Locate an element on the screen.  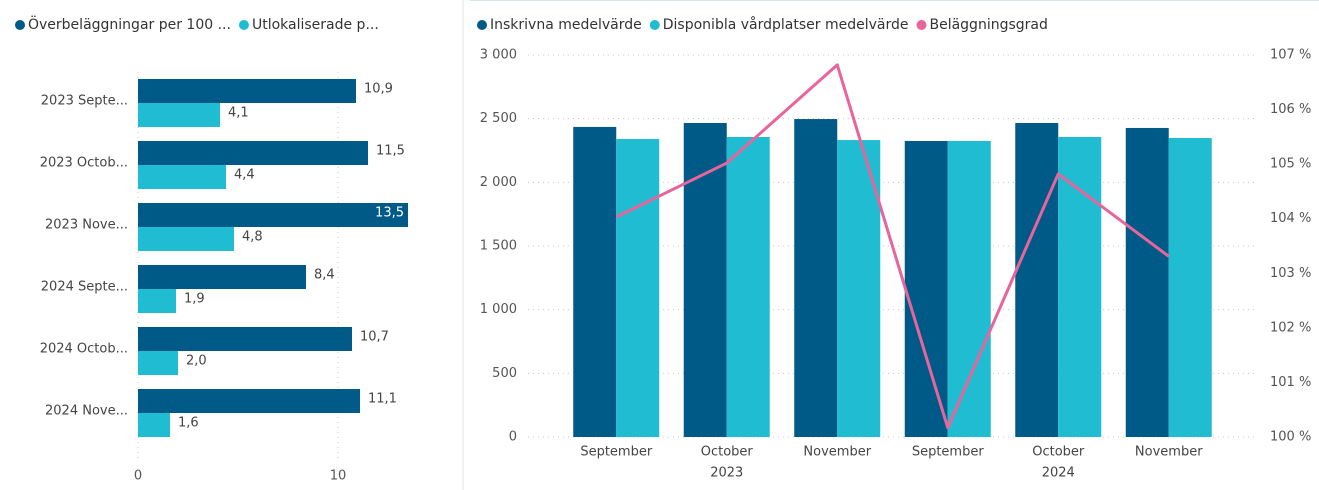
y-tick-label: 2 500 is located at coordinates (498, 118).